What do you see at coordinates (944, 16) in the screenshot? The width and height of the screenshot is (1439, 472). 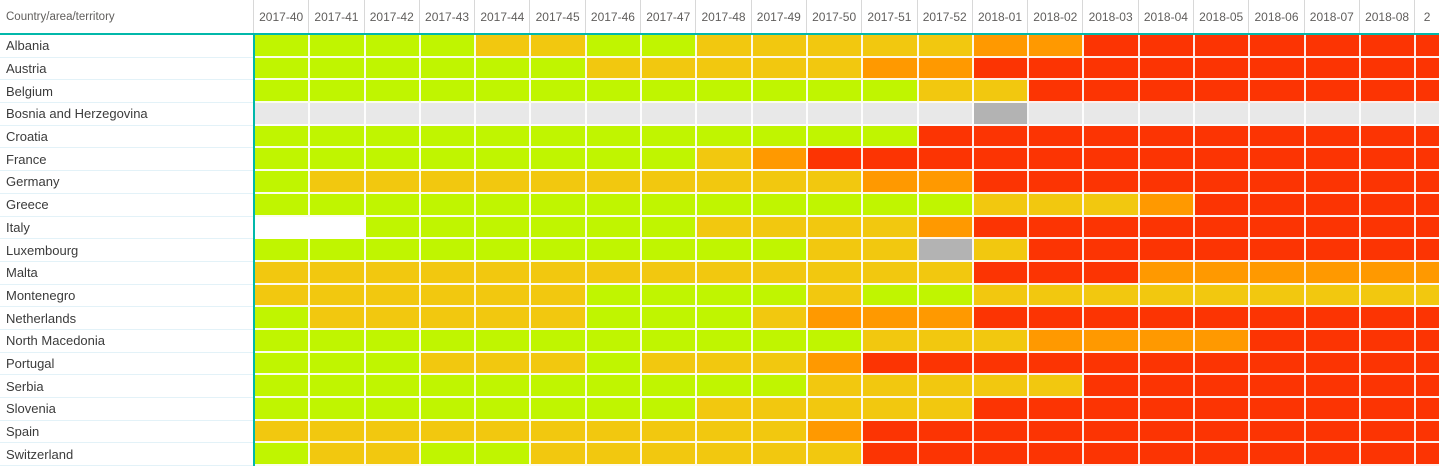 I see `column-header: 2017-52` at bounding box center [944, 16].